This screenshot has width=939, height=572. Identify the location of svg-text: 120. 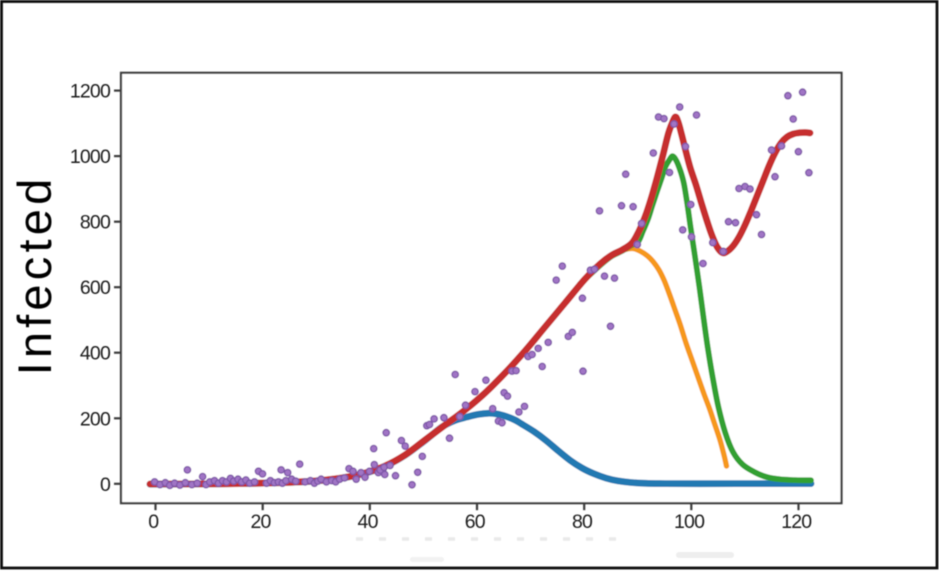
(796, 522).